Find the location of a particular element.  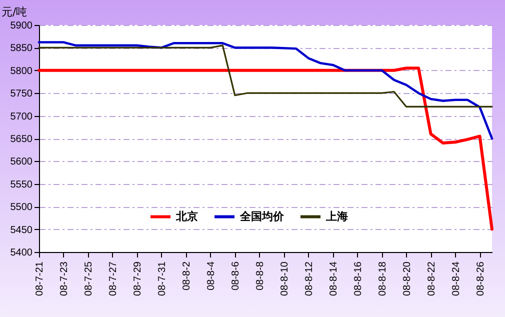

x-tick-label: 08-8-12 is located at coordinates (309, 278).